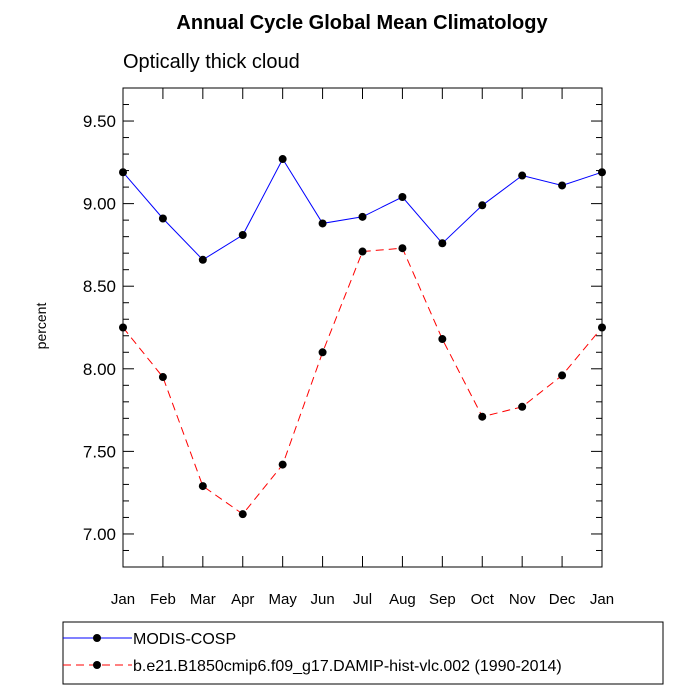  I want to click on x-tick-label: Apr, so click(242, 599).